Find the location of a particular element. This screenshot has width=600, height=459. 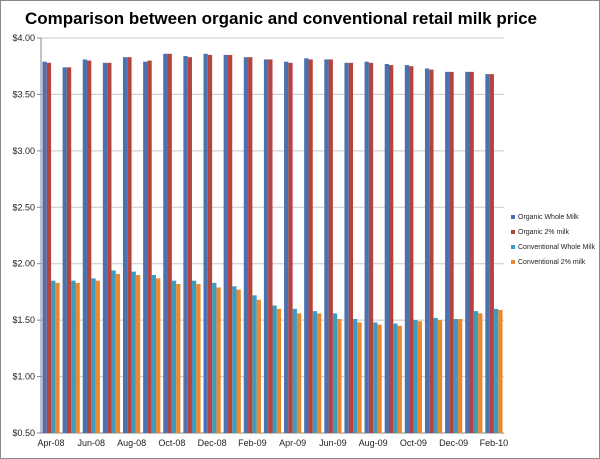

y-tick-label: $1.00 is located at coordinates (23, 377).